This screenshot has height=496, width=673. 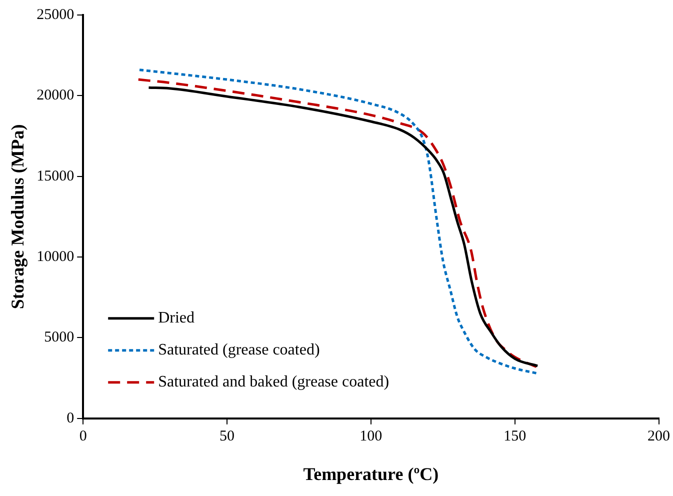 What do you see at coordinates (371, 436) in the screenshot?
I see `x-tick-label: 100` at bounding box center [371, 436].